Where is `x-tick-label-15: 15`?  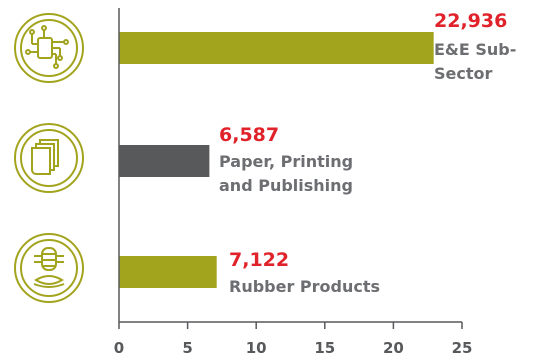
x-tick-label-15: 15 is located at coordinates (324, 348).